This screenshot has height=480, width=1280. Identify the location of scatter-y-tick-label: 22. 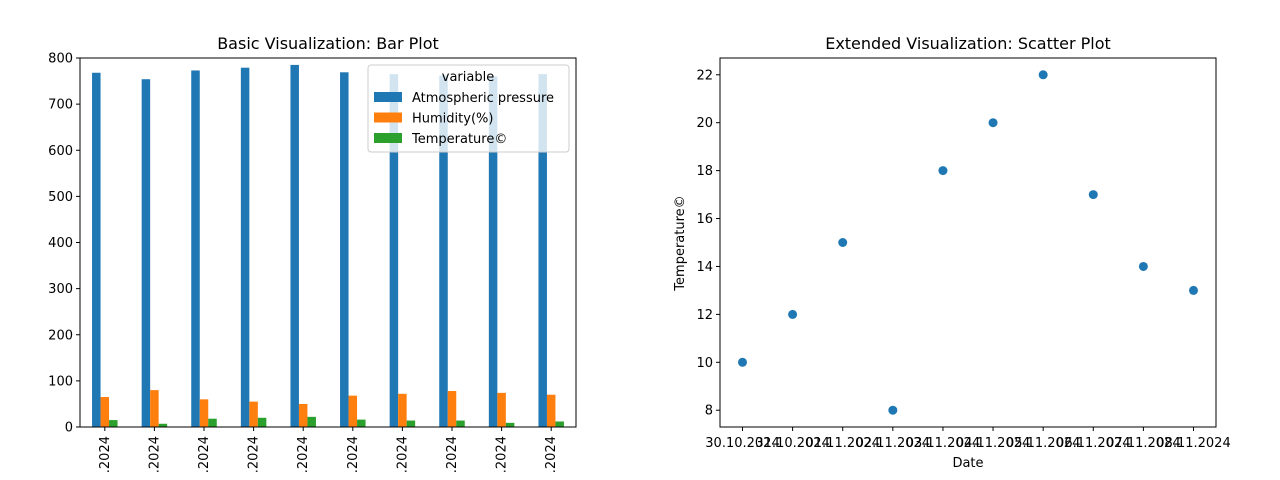
(704, 75).